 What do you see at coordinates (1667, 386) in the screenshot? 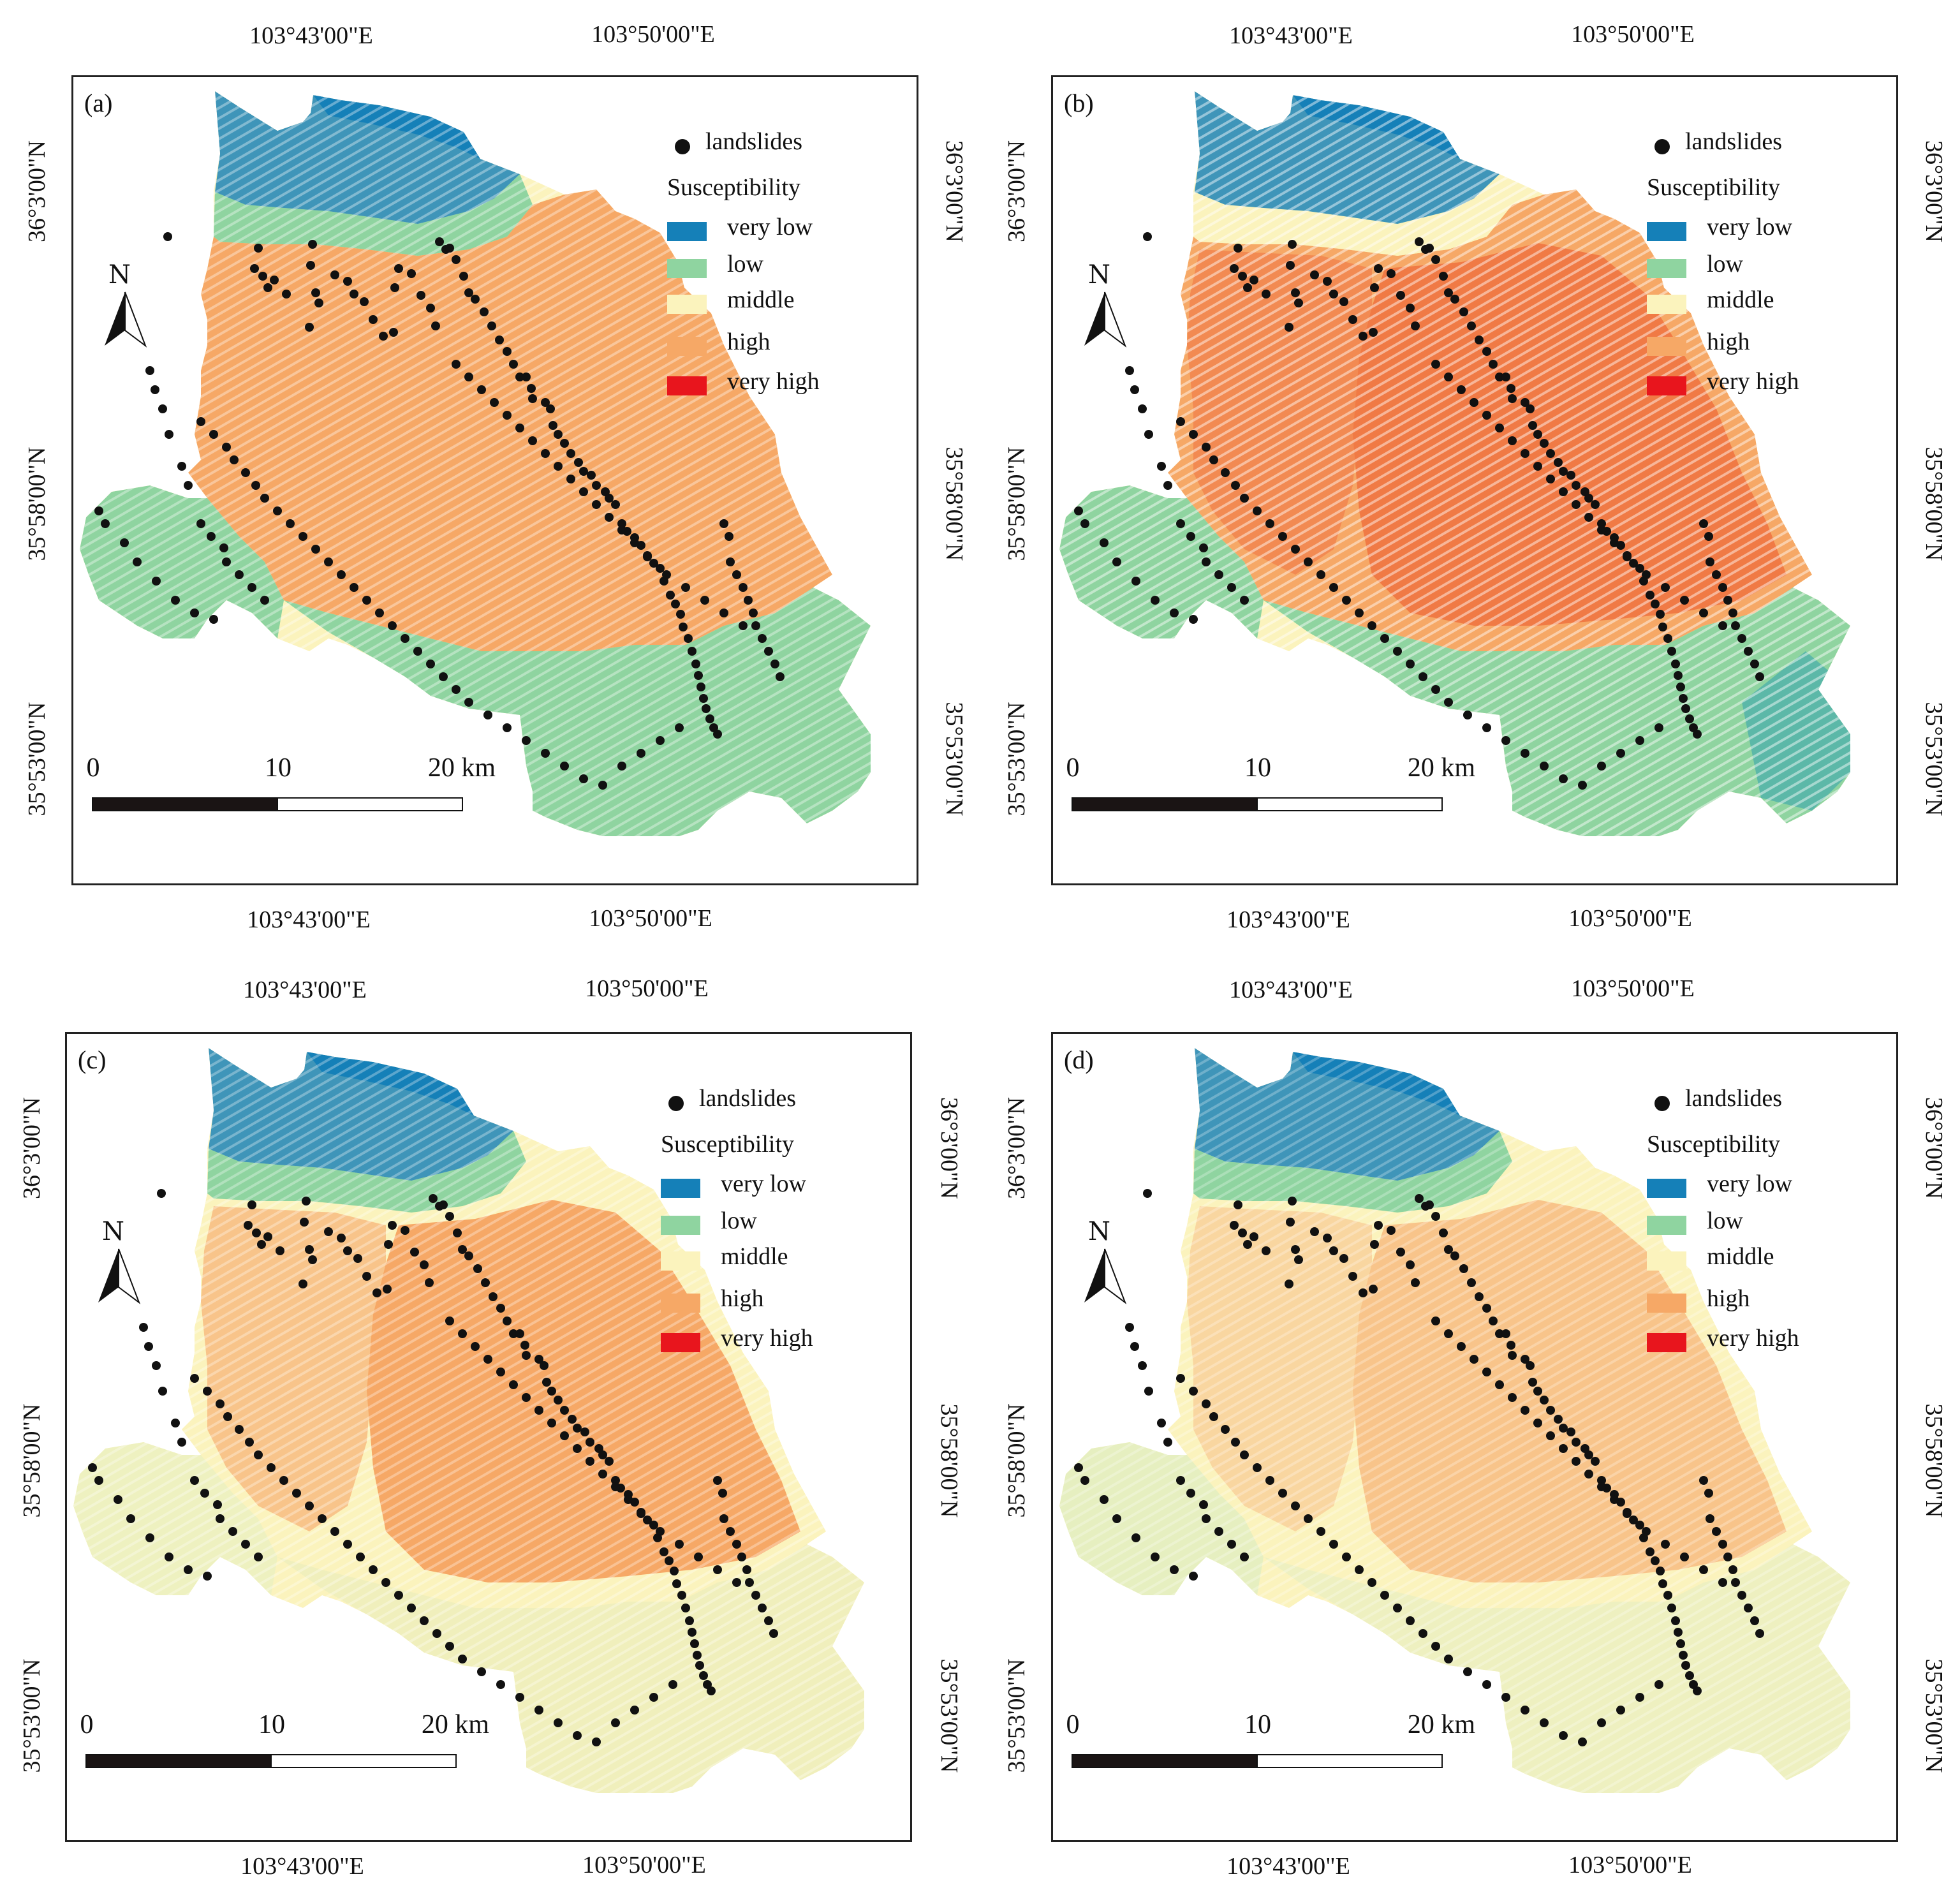
I see `swatch-very-high` at bounding box center [1667, 386].